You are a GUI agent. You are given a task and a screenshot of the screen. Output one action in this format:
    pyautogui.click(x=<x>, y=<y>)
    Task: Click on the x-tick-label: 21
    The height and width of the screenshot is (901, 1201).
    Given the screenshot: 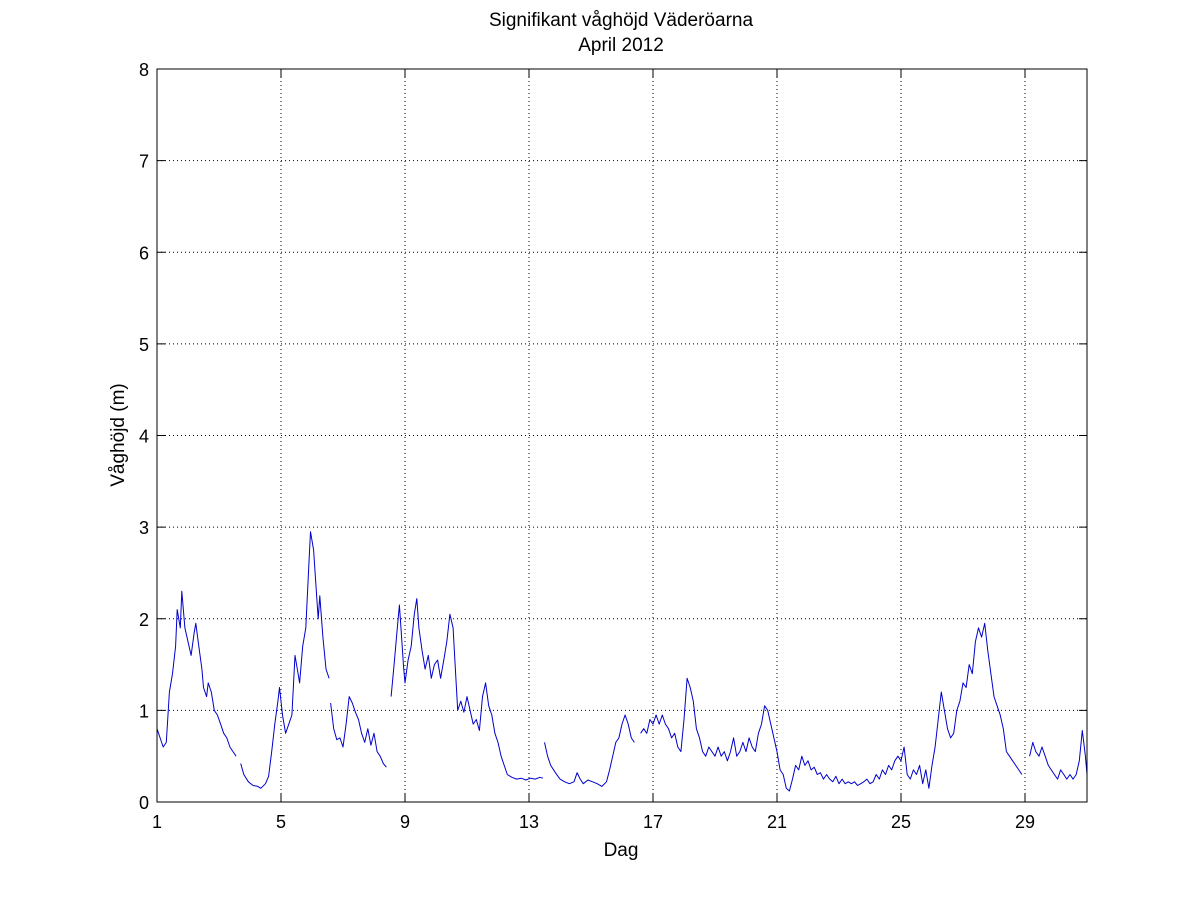 What is the action you would take?
    pyautogui.click(x=777, y=822)
    